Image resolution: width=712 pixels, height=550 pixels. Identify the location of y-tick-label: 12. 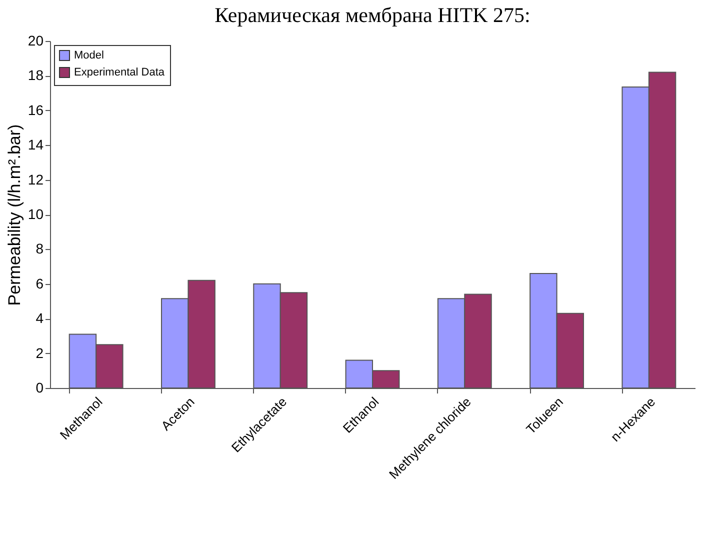
(36, 179).